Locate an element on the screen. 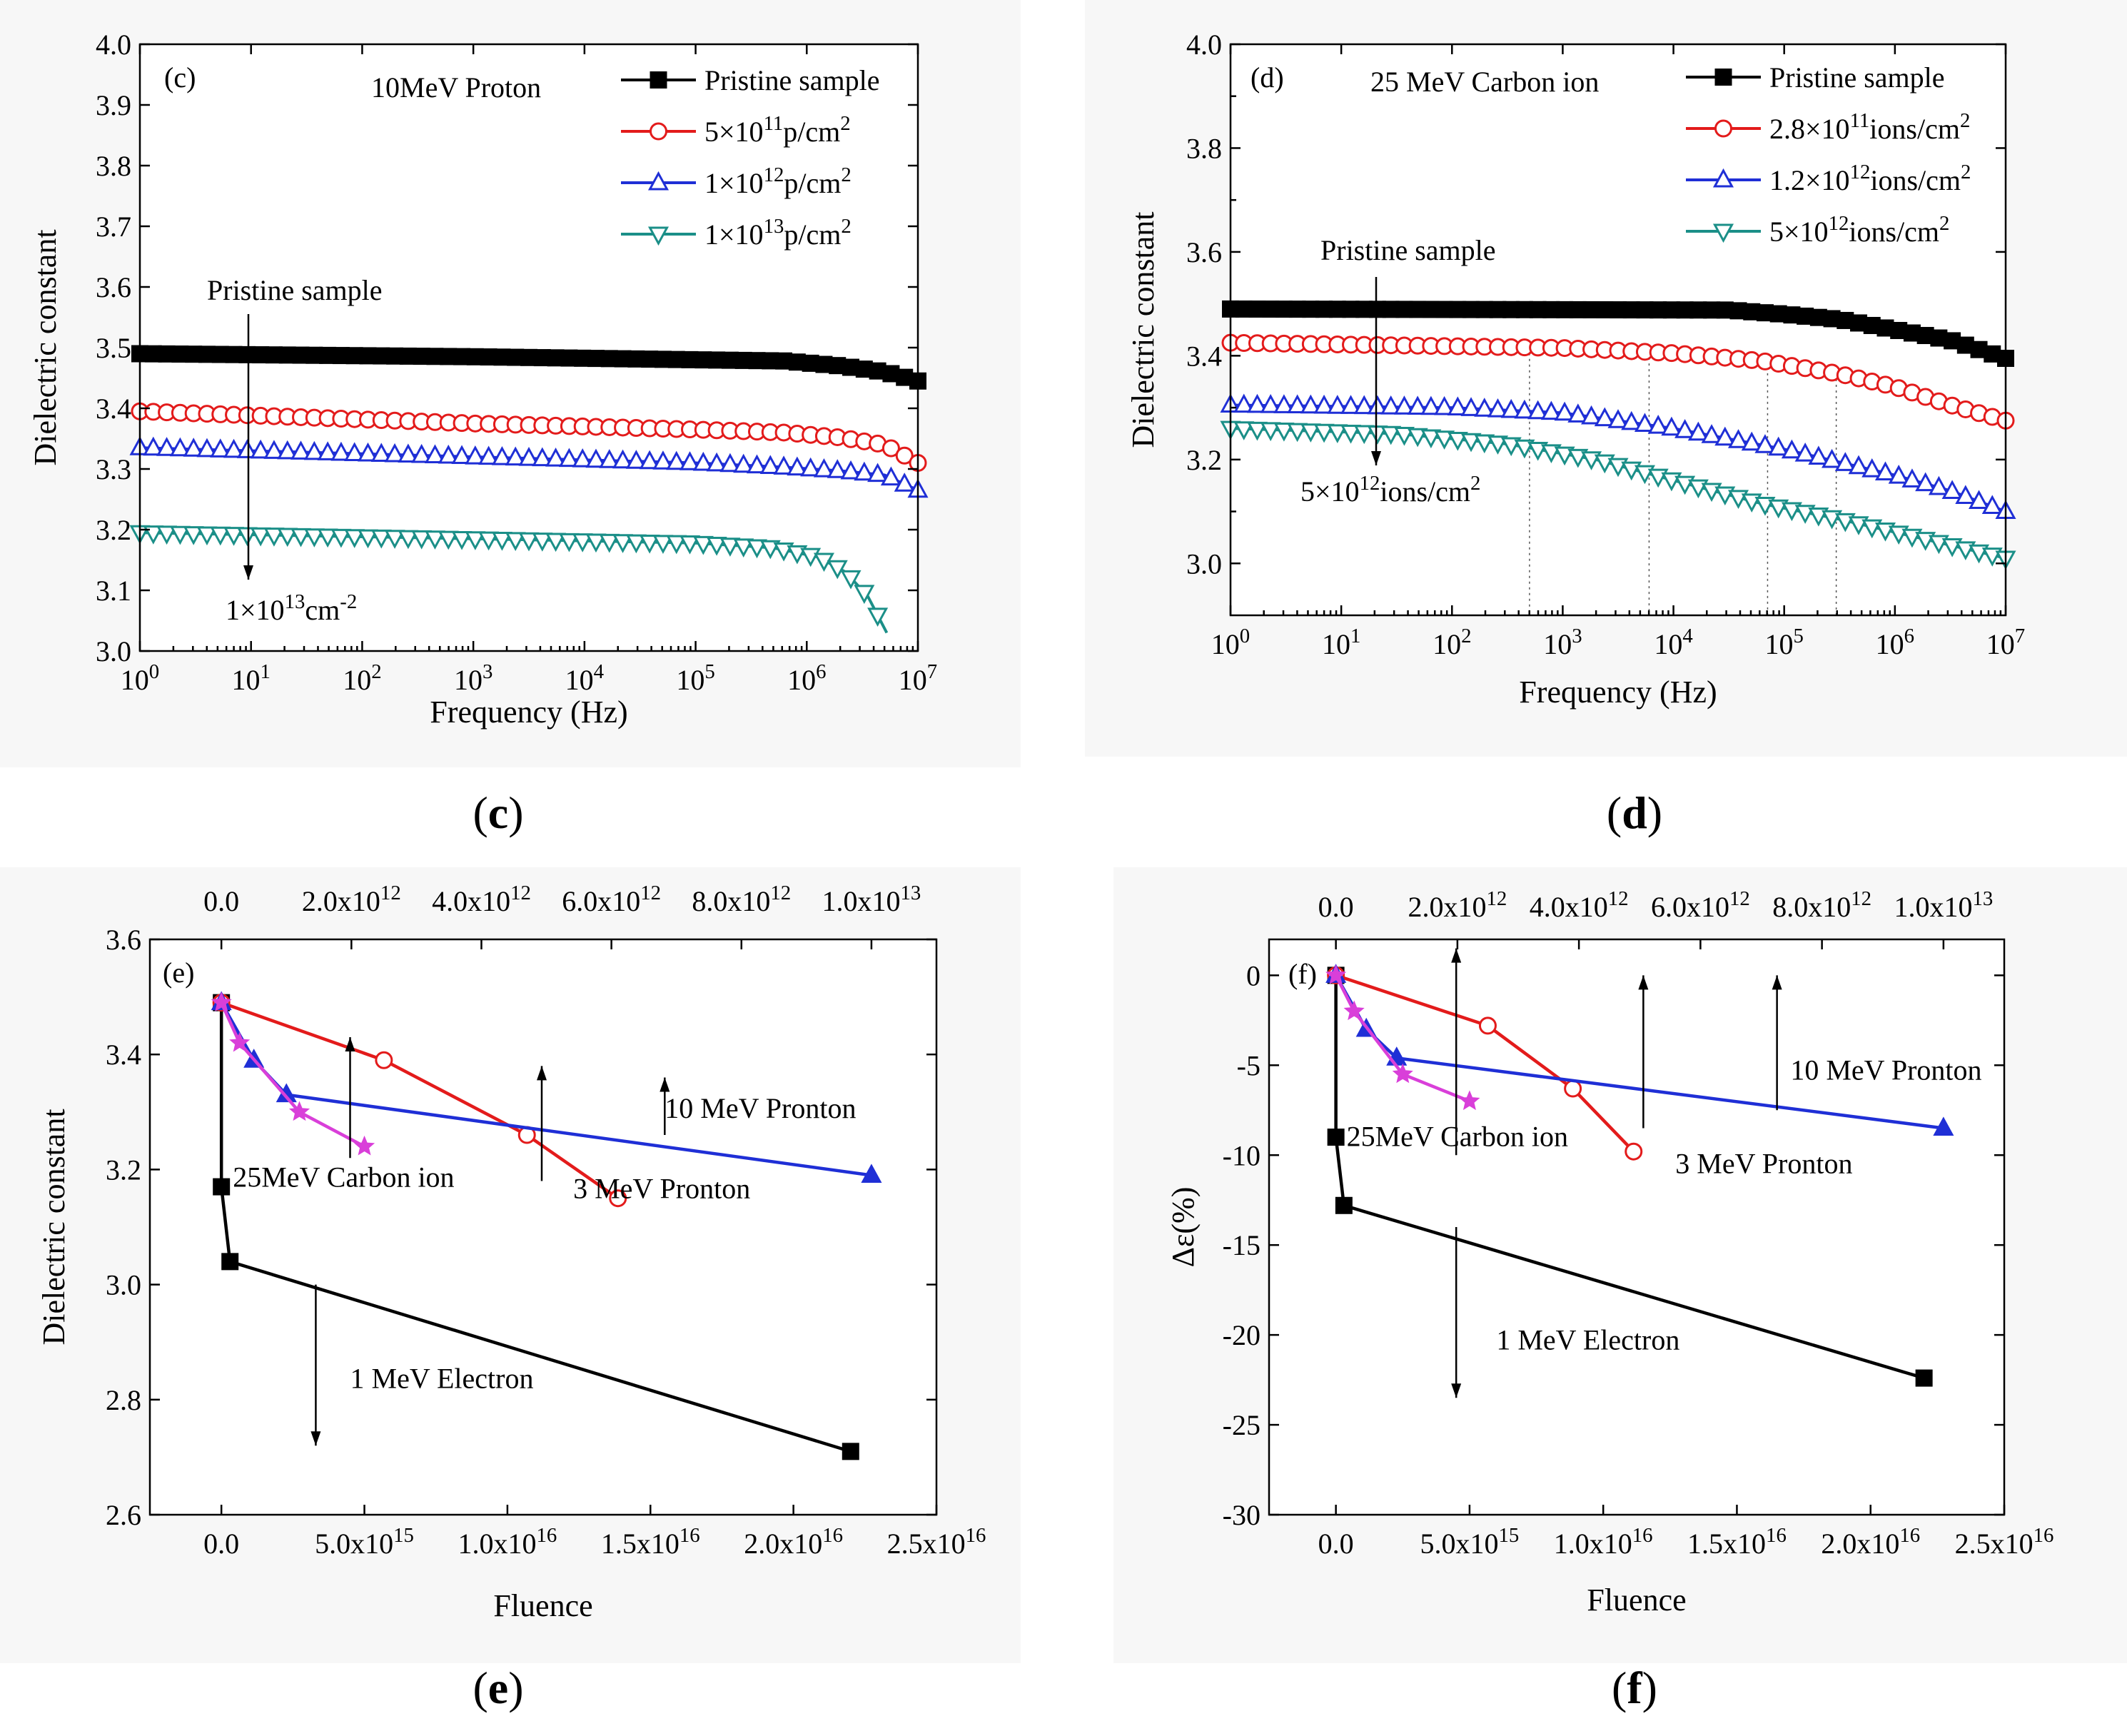  annotation-label: 10 MeV Pronton is located at coordinates (760, 1108).